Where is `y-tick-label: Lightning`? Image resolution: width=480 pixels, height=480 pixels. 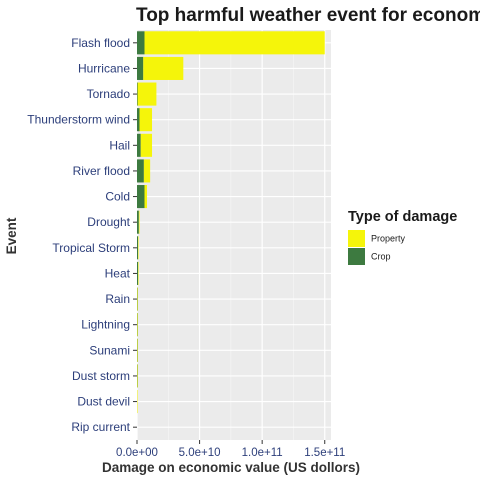 y-tick-label: Lightning is located at coordinates (105, 325).